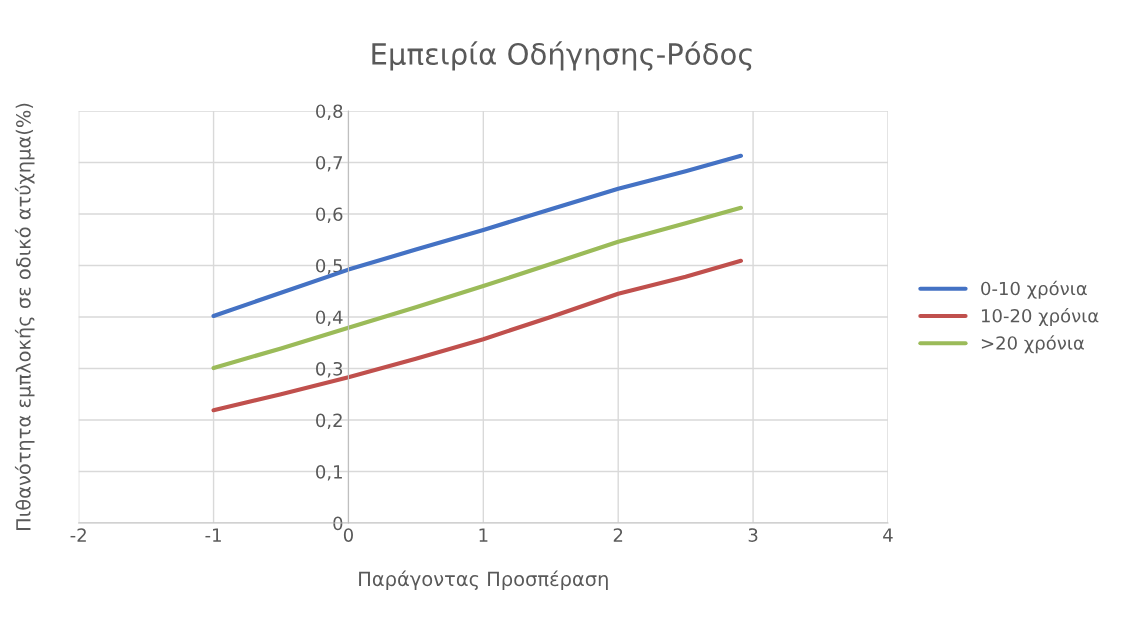 The height and width of the screenshot is (634, 1124). Describe the element at coordinates (213, 535) in the screenshot. I see `x-tick-label: -1` at that location.